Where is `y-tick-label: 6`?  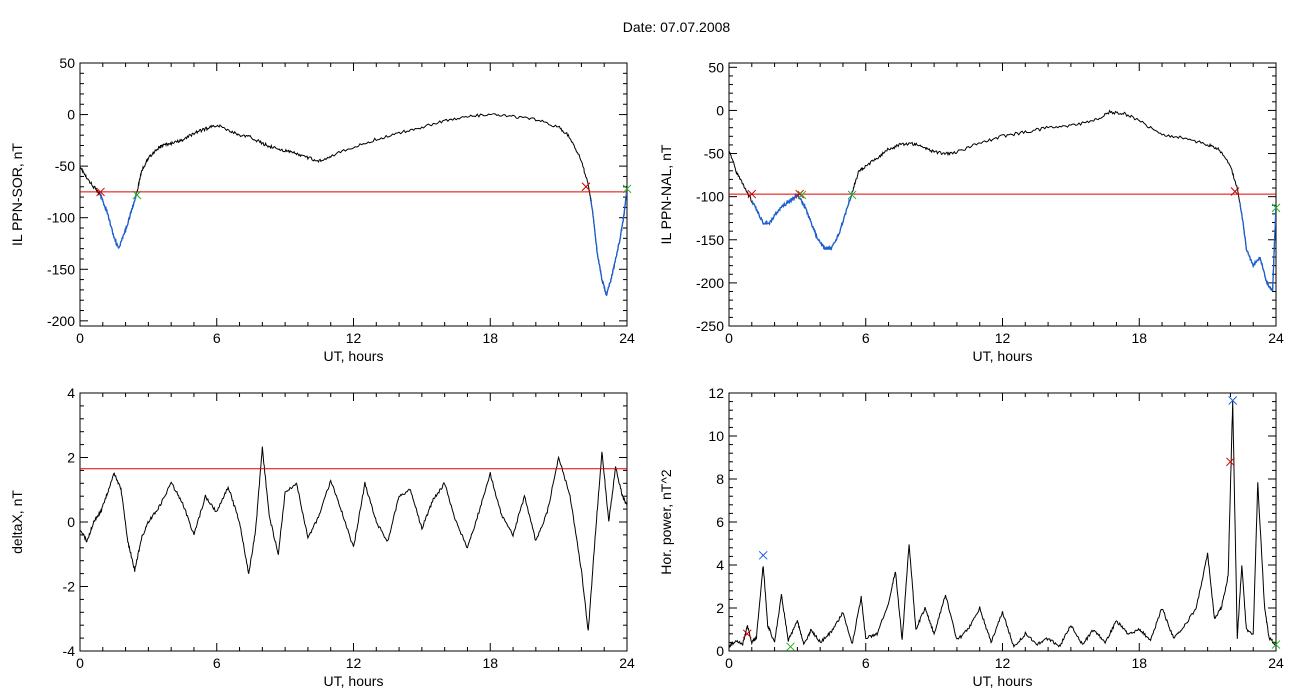 y-tick-label: 6 is located at coordinates (720, 522).